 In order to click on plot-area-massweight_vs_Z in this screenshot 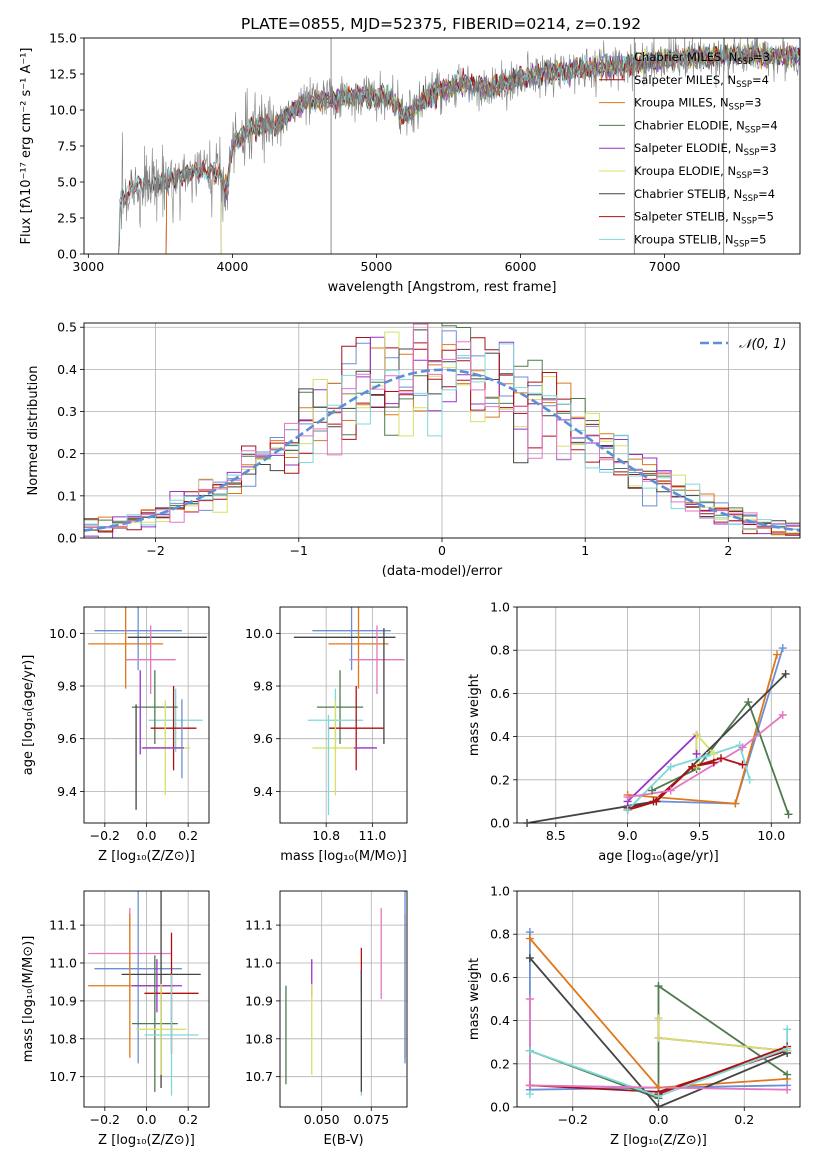, I will do `click(658, 999)`.